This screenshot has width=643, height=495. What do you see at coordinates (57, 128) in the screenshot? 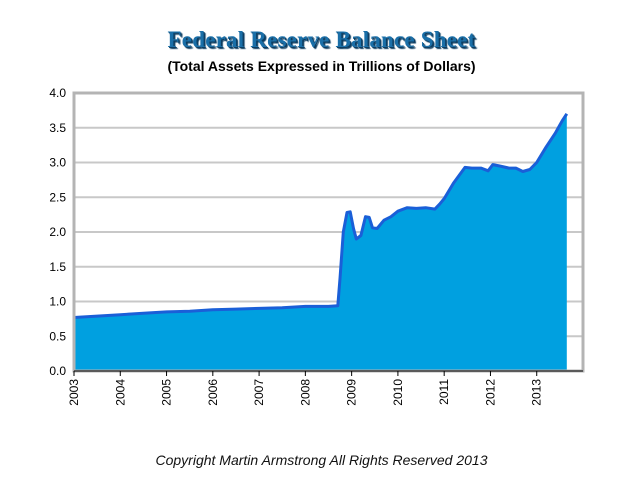
I see `y-tick-label: 3.5` at bounding box center [57, 128].